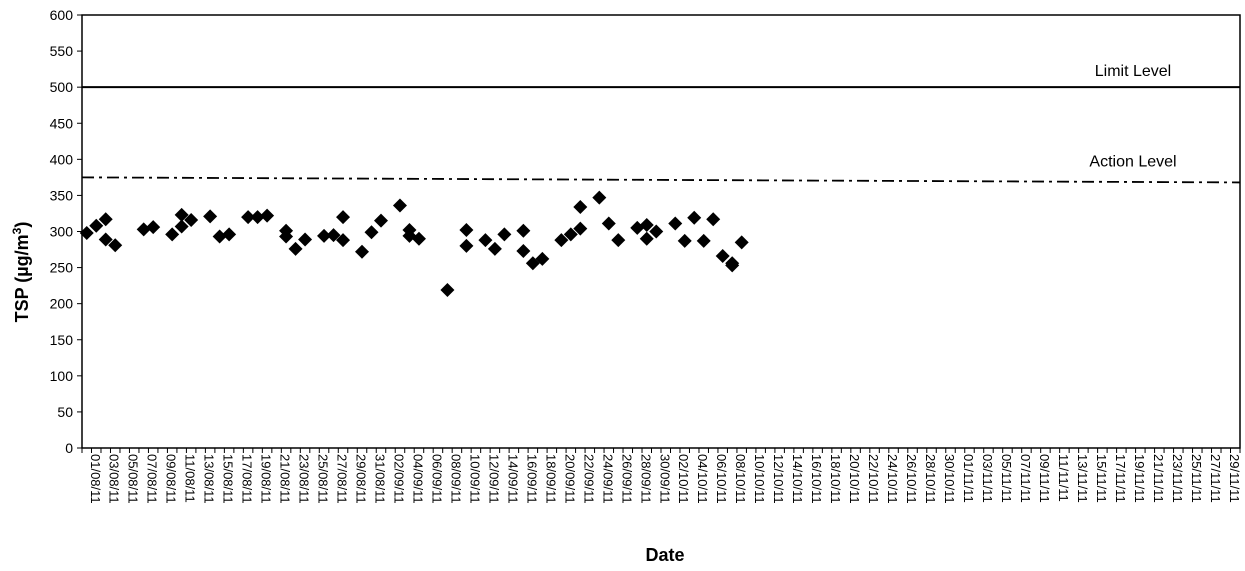 The width and height of the screenshot is (1245, 571). What do you see at coordinates (835, 479) in the screenshot?
I see `x-tick-label: 18/10/11` at bounding box center [835, 479].